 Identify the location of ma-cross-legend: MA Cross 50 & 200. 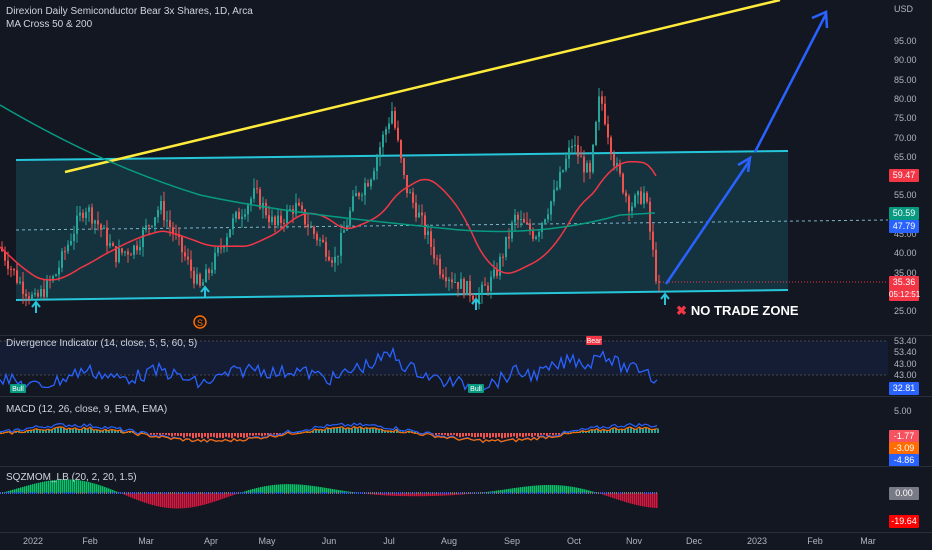
(49, 24).